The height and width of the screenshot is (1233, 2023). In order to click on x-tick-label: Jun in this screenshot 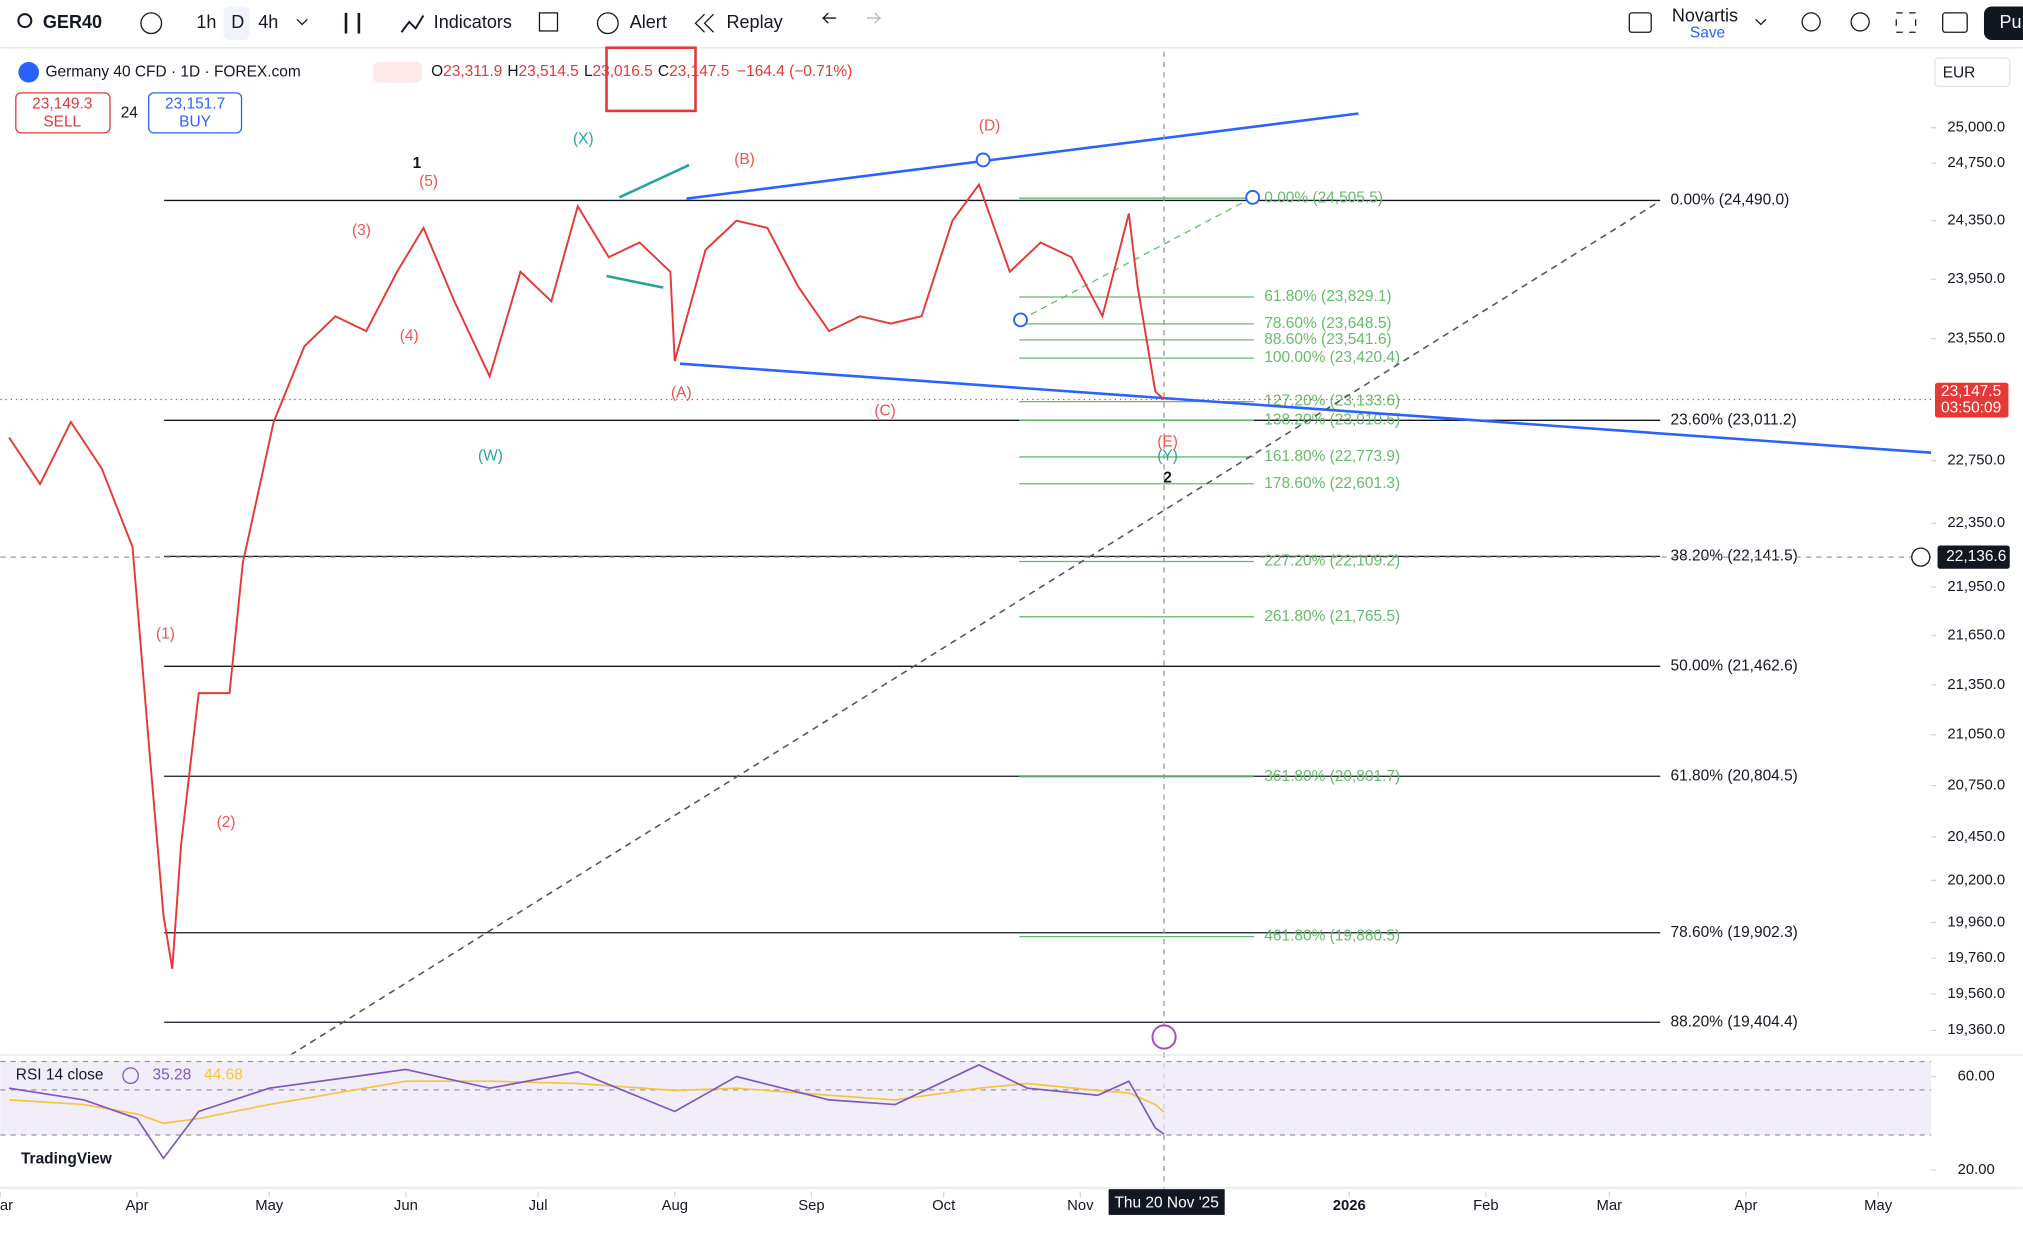, I will do `click(406, 1206)`.